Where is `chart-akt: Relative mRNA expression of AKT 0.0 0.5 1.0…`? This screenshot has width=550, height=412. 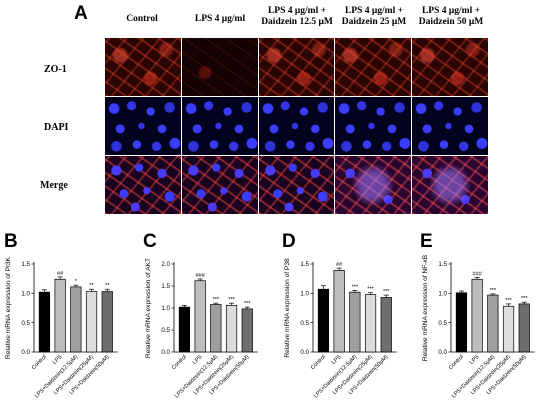 chart-akt: Relative mRNA expression of AKT 0.0 0.5 1.0… is located at coordinates (201, 329).